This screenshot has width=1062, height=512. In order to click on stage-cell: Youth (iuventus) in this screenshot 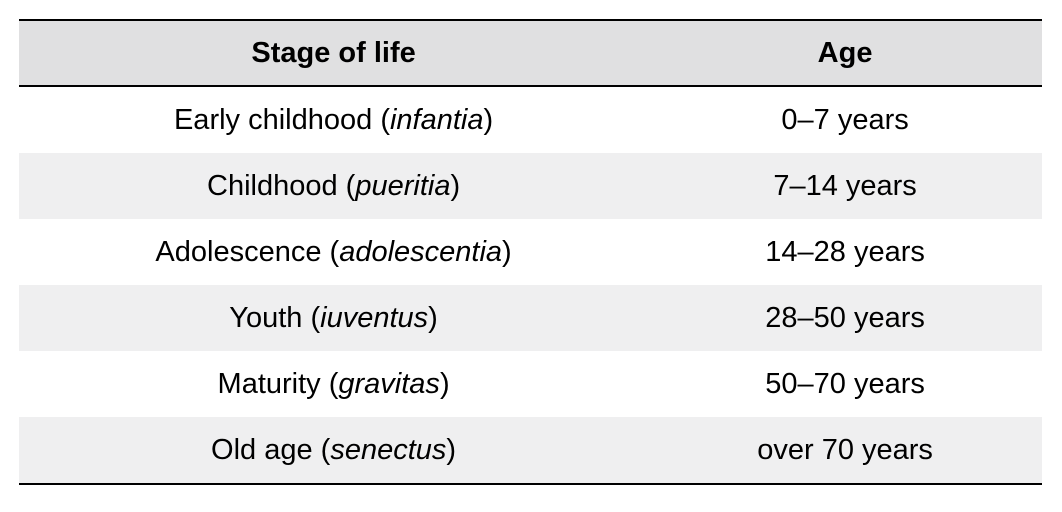, I will do `click(334, 318)`.